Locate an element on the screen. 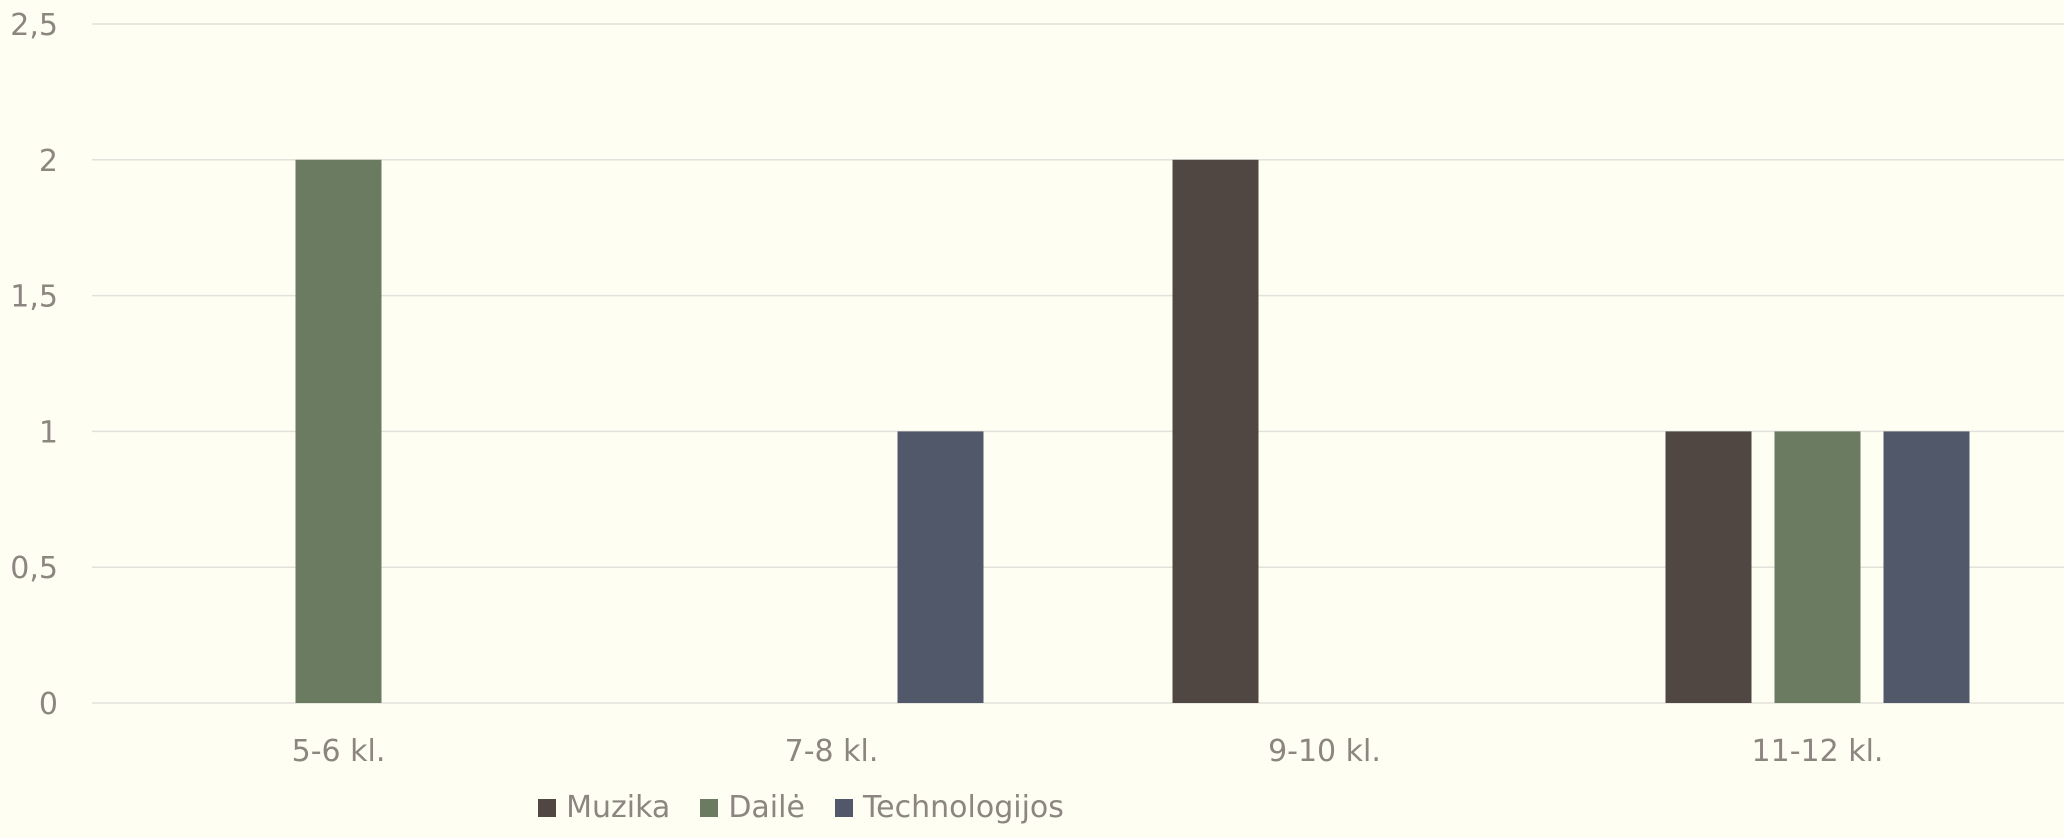 The image size is (2064, 838). x-tick-label: 9-10 kl. is located at coordinates (1324, 751).